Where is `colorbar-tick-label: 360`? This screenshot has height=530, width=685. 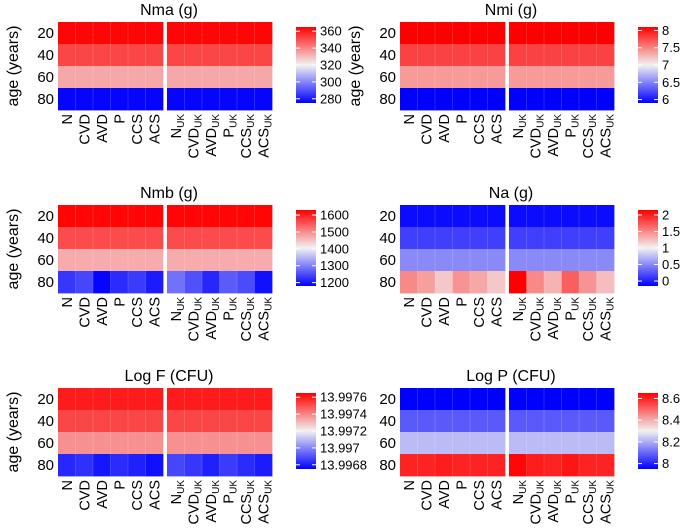 colorbar-tick-label: 360 is located at coordinates (331, 31).